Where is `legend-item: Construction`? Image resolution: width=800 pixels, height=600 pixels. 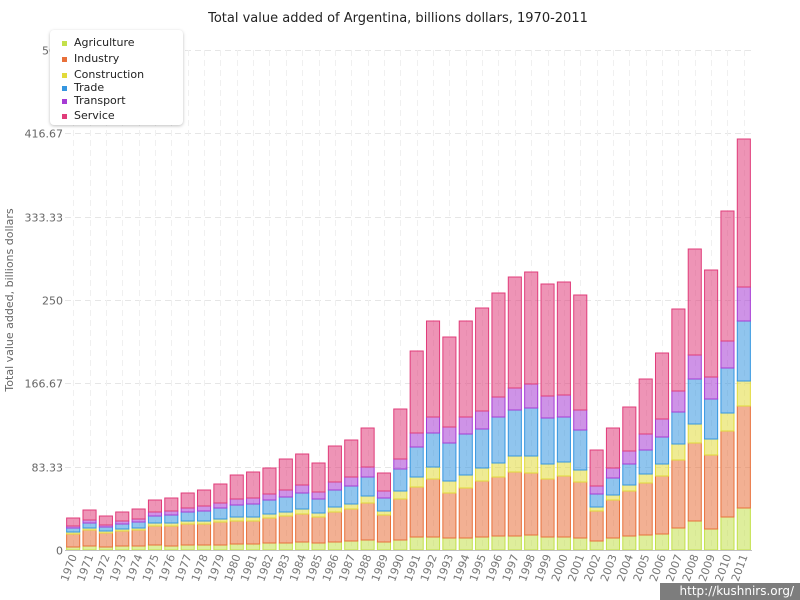
legend-item: Construction is located at coordinates (103, 74).